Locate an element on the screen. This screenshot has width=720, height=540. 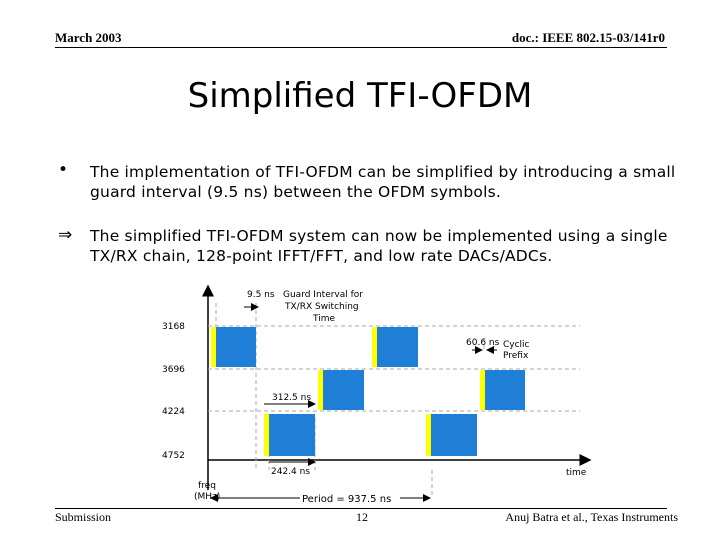
footer-rule is located at coordinates (361, 508).